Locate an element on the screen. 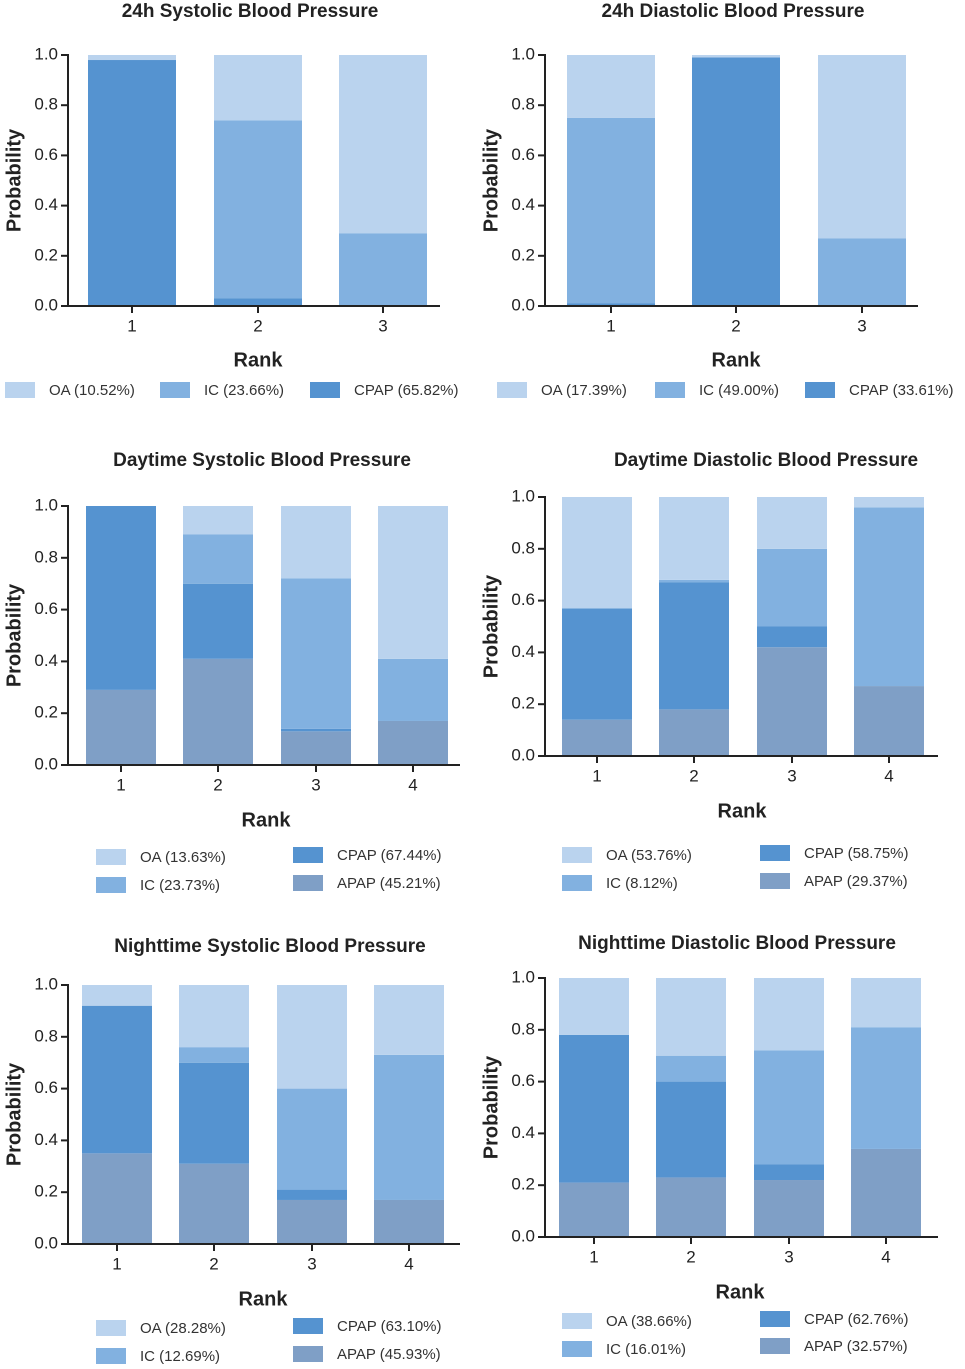 Image resolution: width=965 pixels, height=1369 pixels. legend-label: IC (23.66%) is located at coordinates (244, 390).